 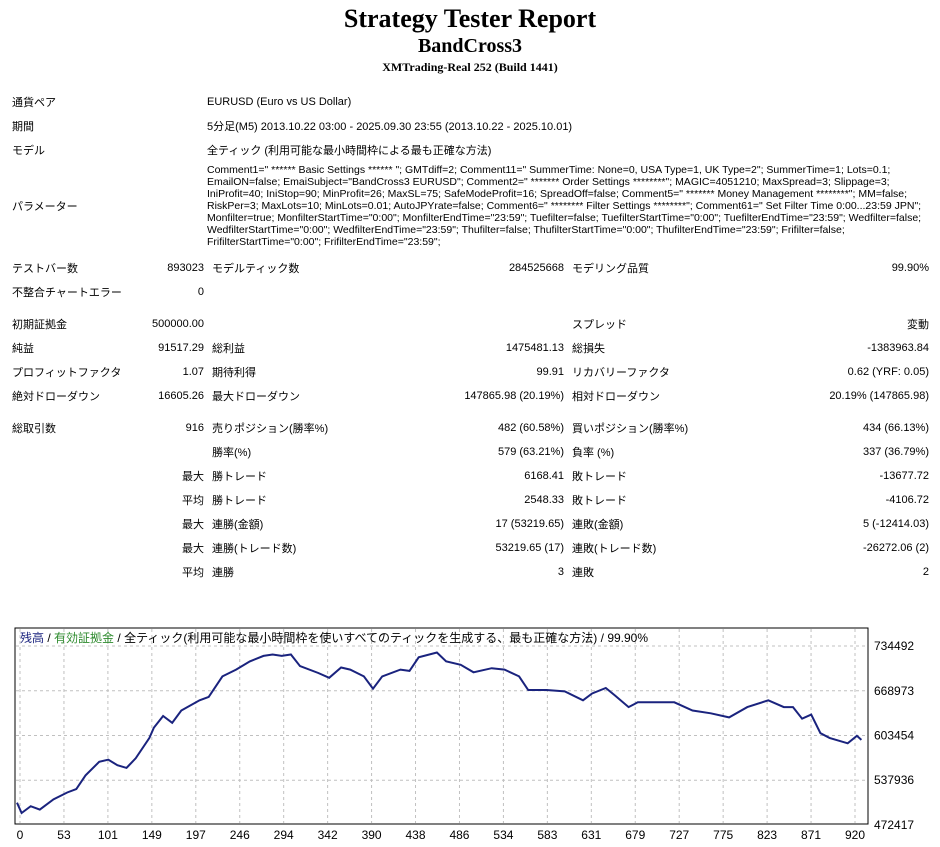 What do you see at coordinates (503, 835) in the screenshot?
I see `x-tick-label: 534` at bounding box center [503, 835].